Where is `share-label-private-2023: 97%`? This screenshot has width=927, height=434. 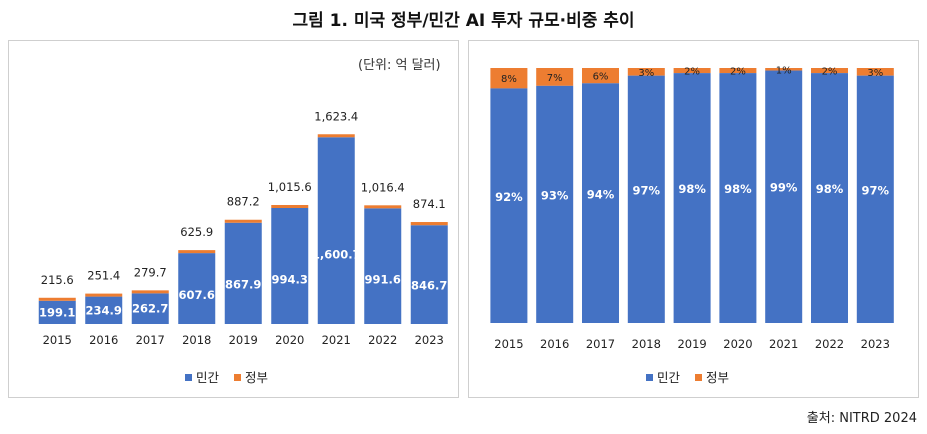 share-label-private-2023: 97% is located at coordinates (876, 190).